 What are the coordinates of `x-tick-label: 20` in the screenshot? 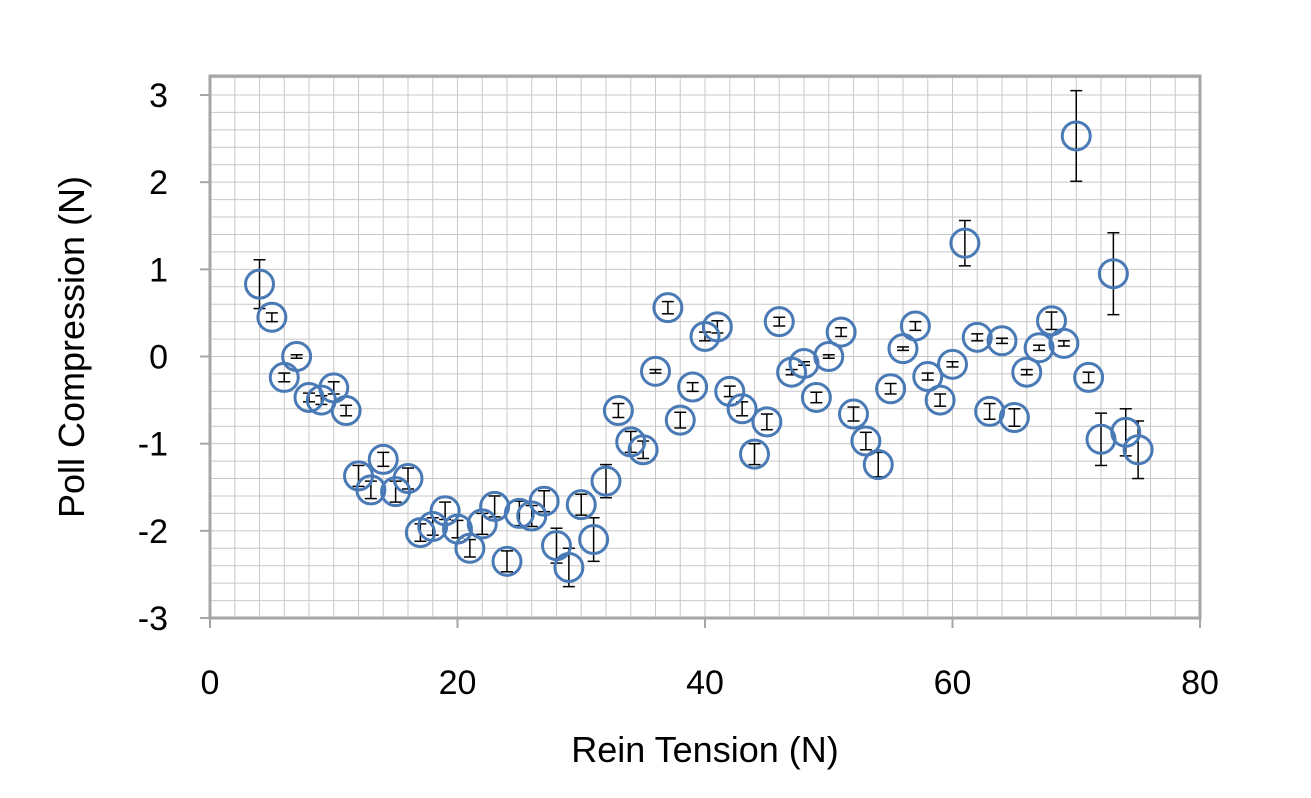 It's located at (458, 683).